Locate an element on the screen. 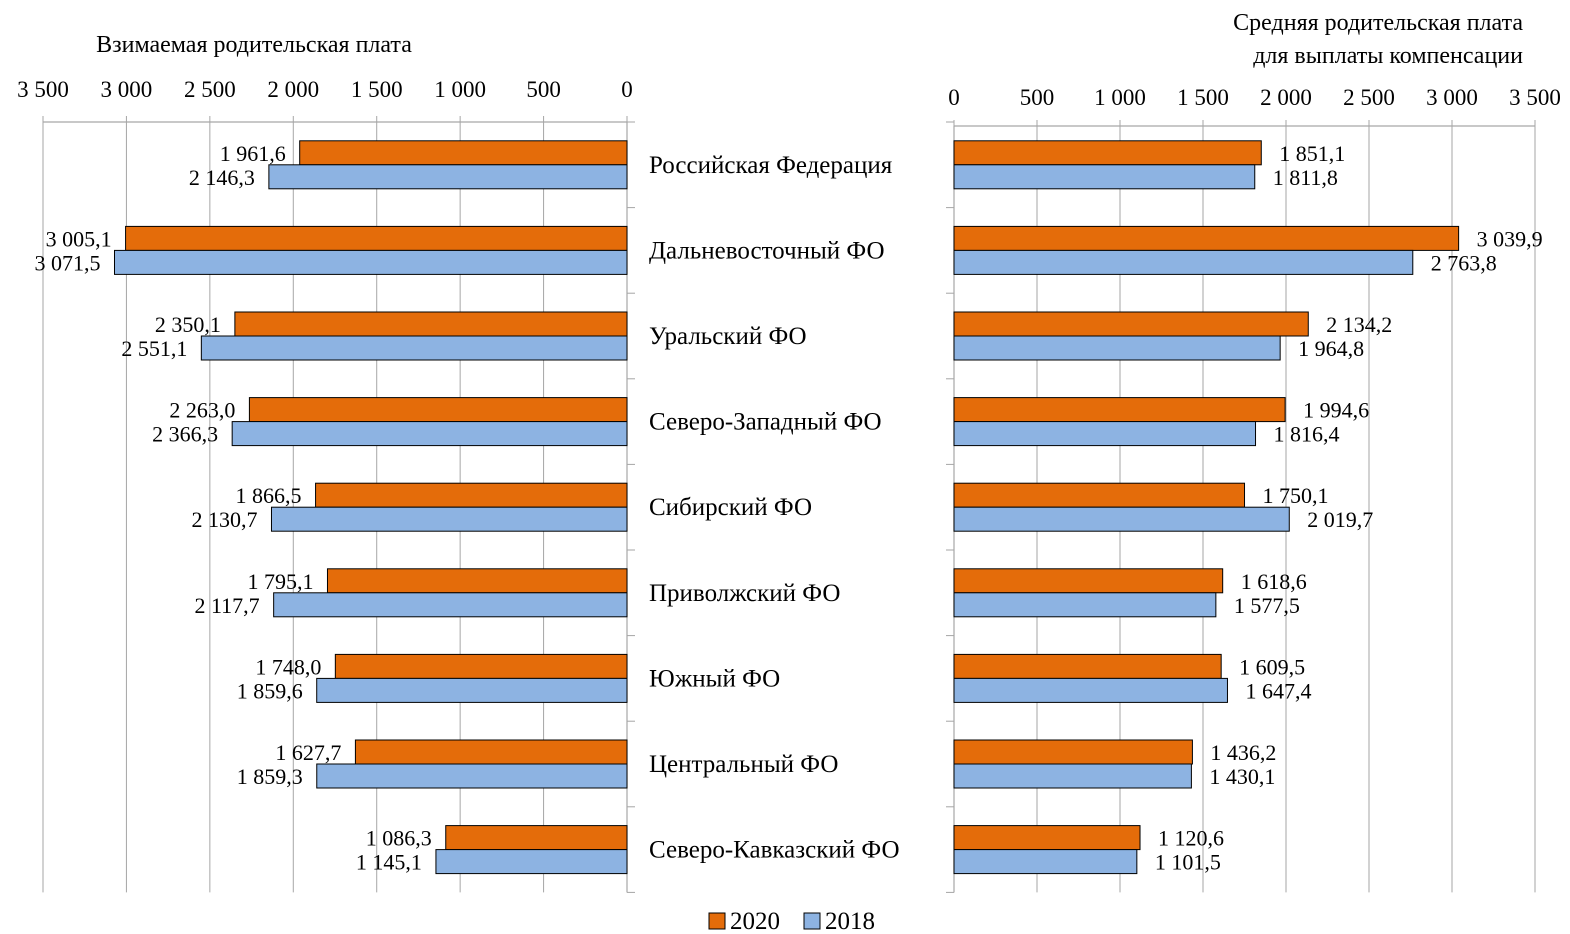 This screenshot has width=1570, height=934. right-data-label-2020: 3 039,9 is located at coordinates (1510, 238).